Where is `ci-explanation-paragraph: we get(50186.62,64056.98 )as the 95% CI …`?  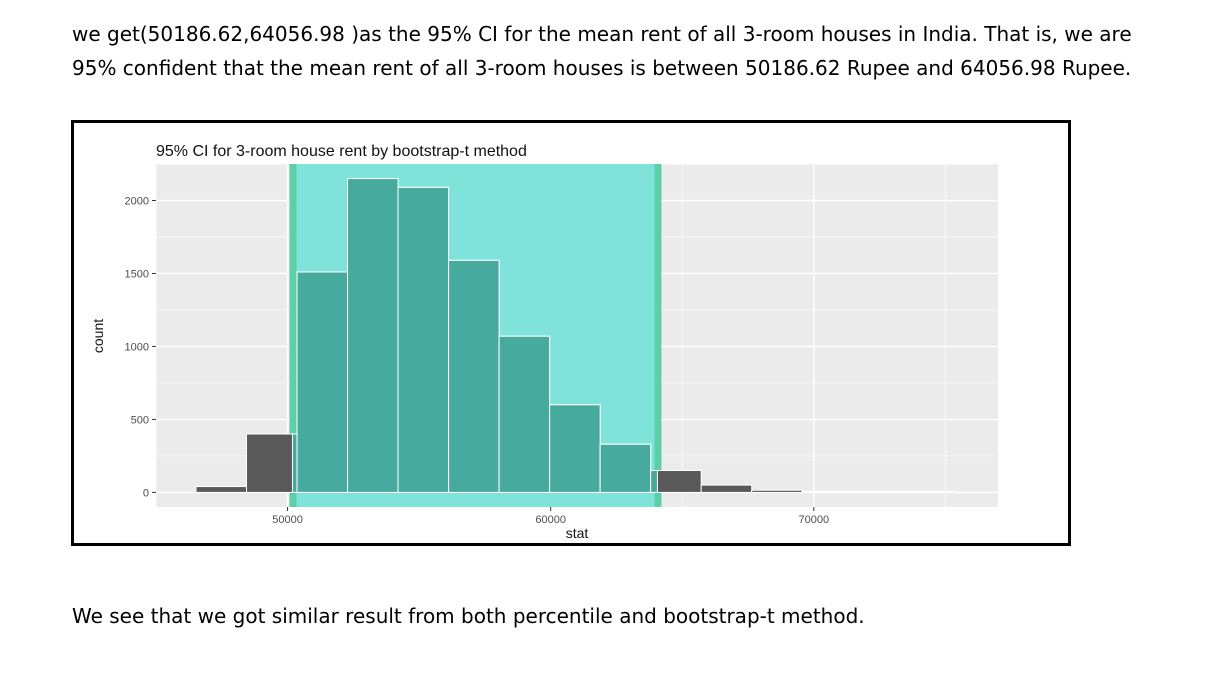
ci-explanation-paragraph: we get(50186.62,64056.98 )as the 95% CI … is located at coordinates (602, 51).